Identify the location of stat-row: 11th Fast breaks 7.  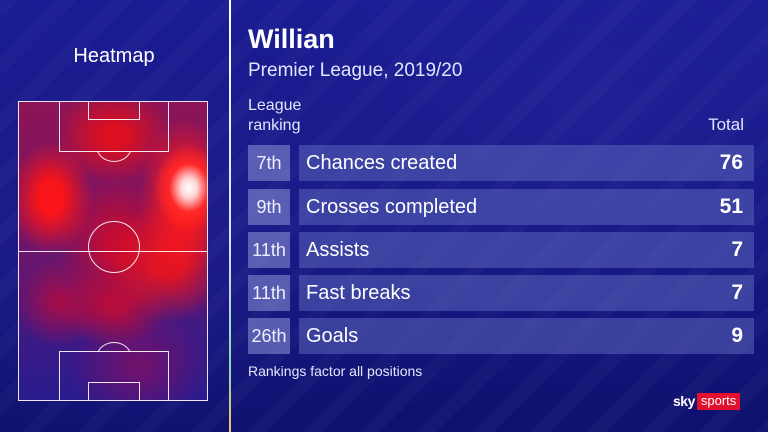
(501, 293).